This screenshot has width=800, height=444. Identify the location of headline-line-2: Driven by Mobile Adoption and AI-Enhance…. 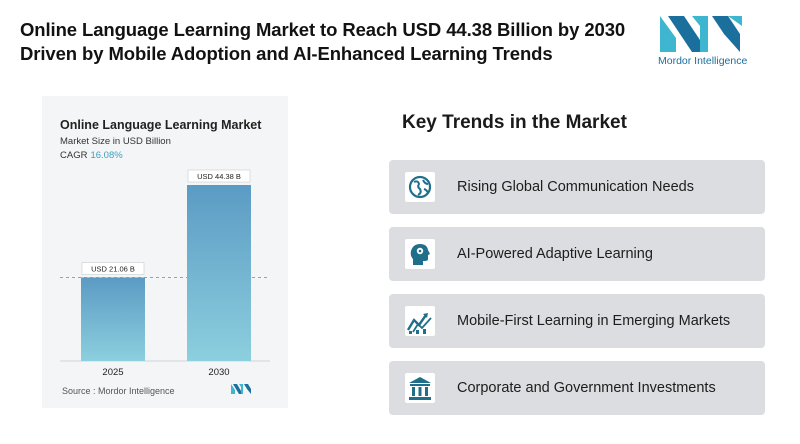
(286, 53).